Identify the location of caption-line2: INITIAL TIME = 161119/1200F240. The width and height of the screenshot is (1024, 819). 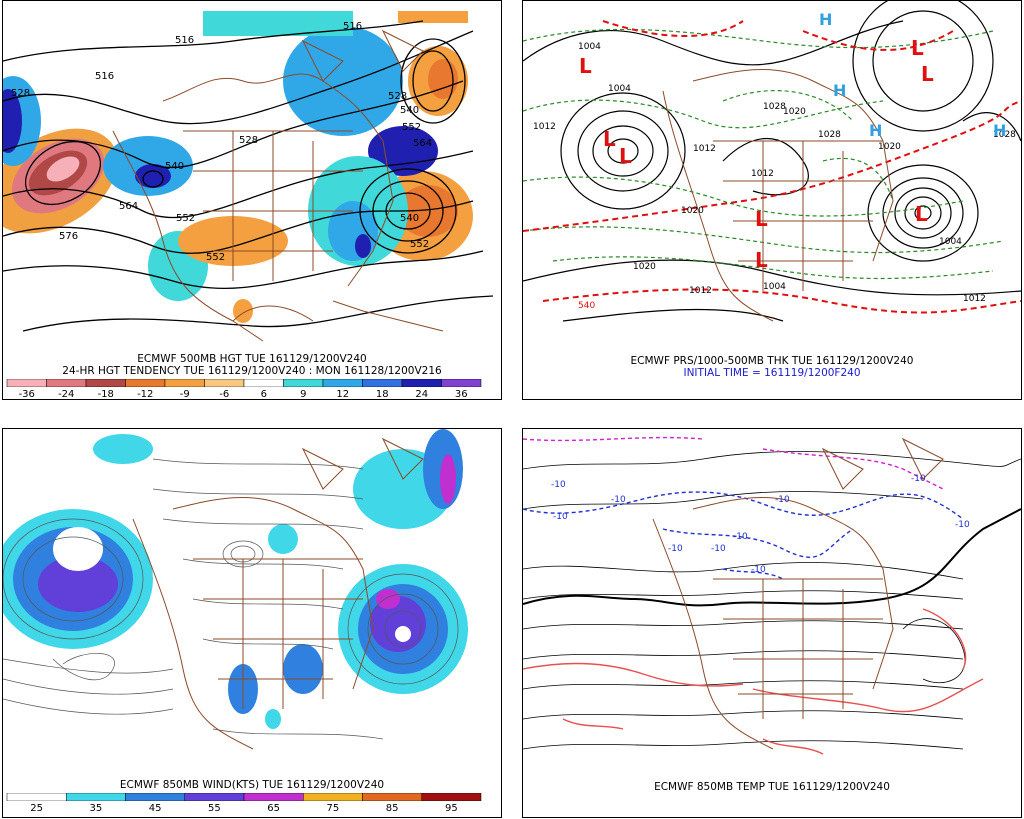
(772, 373).